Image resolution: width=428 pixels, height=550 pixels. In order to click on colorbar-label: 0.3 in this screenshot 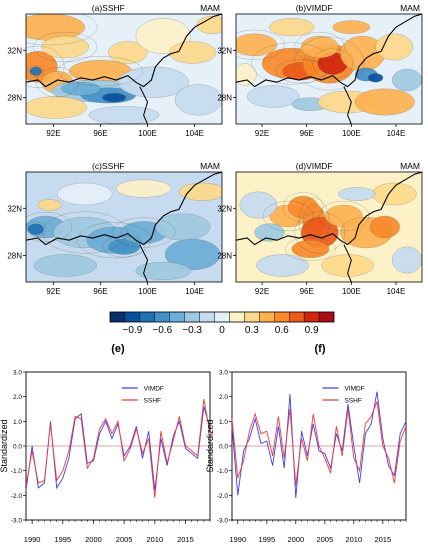, I will do `click(252, 330)`.